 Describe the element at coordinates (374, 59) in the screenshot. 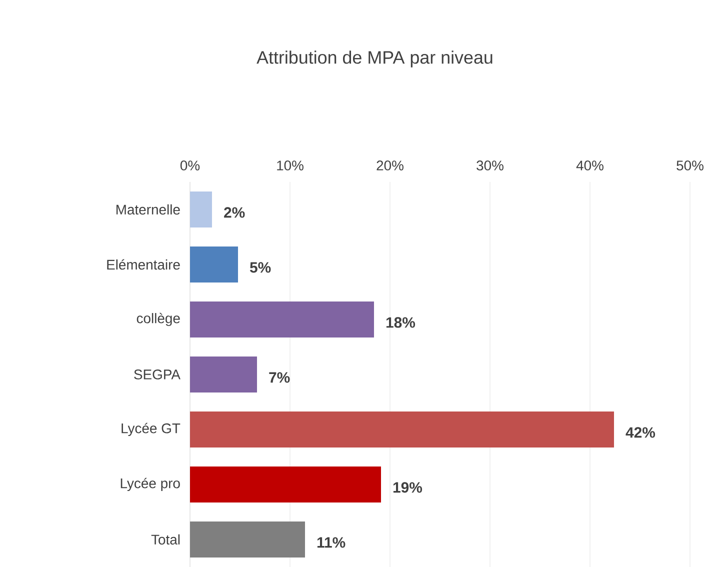

I see `chart-title: Attribution de MPA par niveau` at that location.